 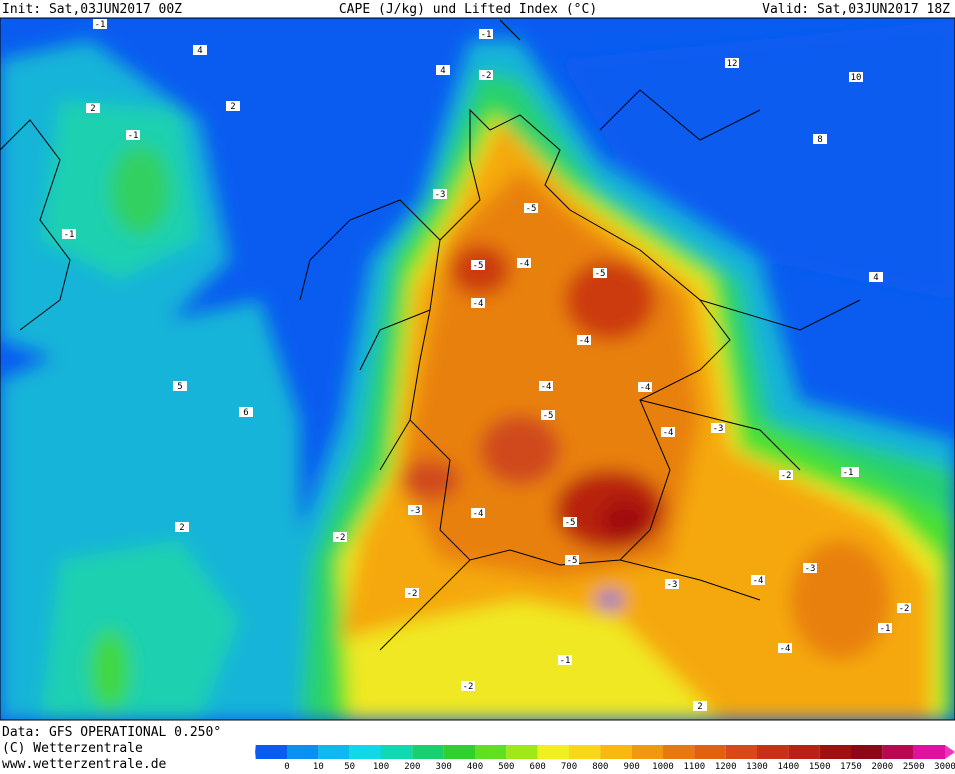 What do you see at coordinates (538, 766) in the screenshot?
I see `colorbar-label: 600` at bounding box center [538, 766].